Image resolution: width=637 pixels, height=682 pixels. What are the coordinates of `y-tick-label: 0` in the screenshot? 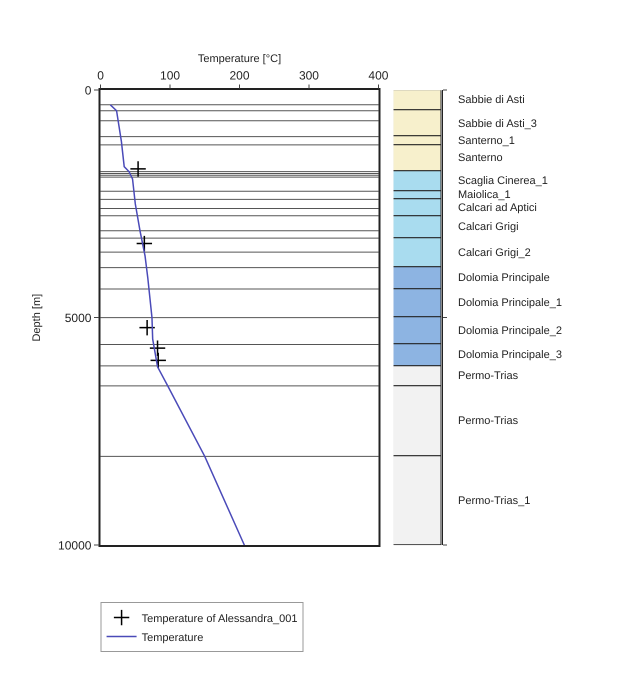 It's located at (88, 90).